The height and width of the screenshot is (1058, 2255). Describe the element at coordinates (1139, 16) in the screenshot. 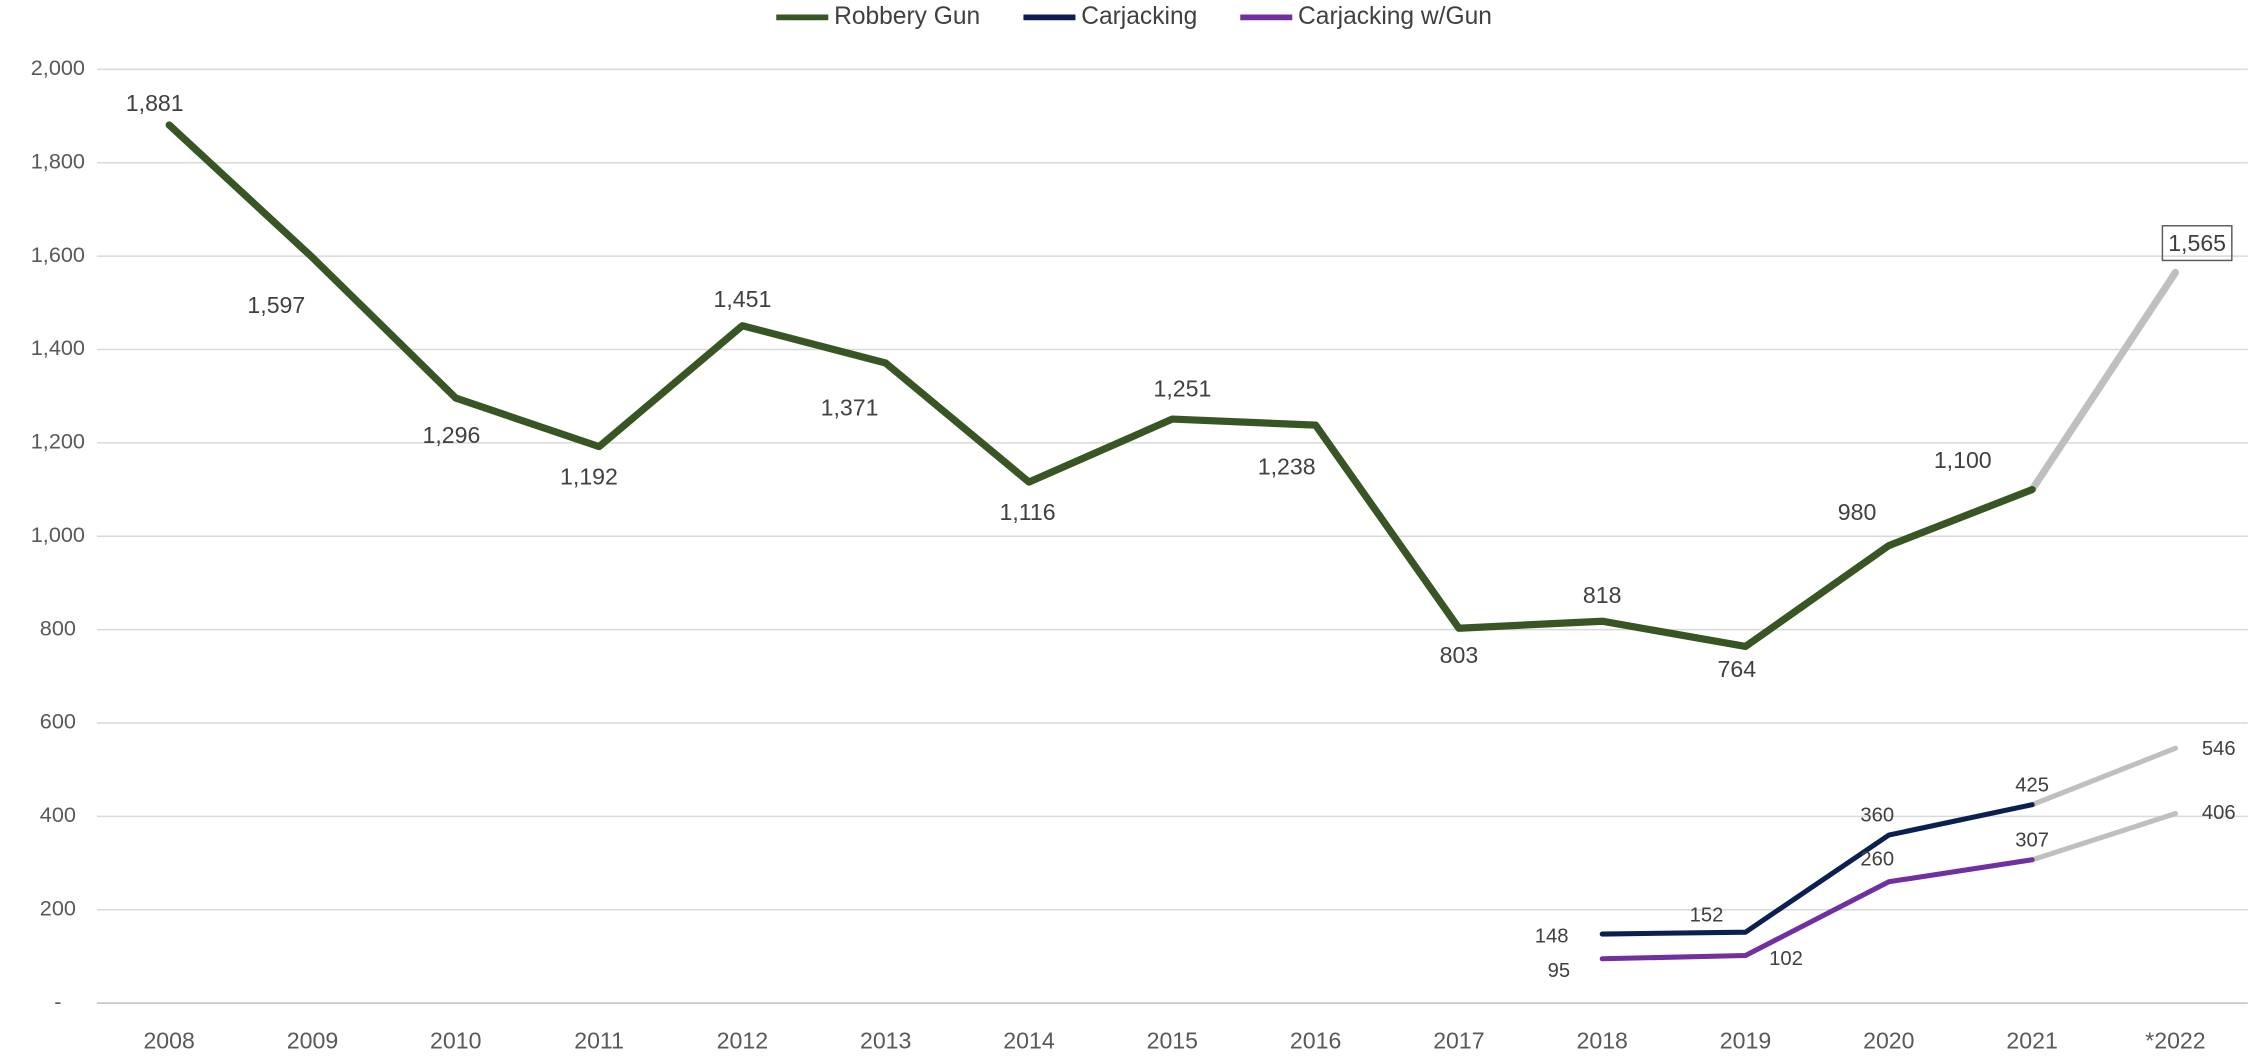

I see `legend-label: Carjacking` at that location.